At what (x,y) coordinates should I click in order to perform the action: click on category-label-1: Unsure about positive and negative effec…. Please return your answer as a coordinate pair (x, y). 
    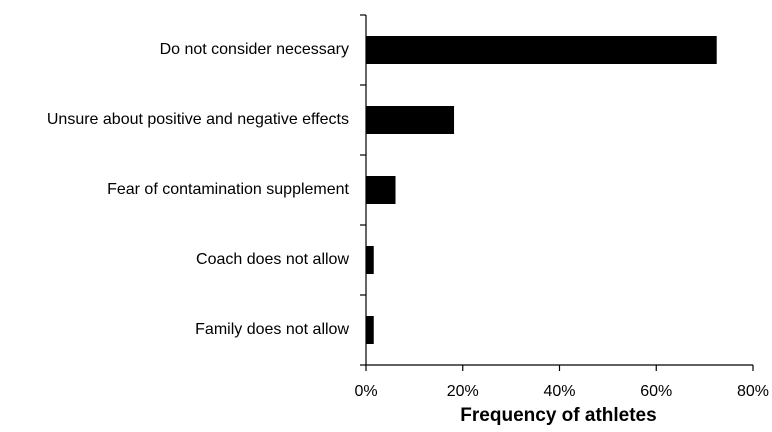
    Looking at the image, I should click on (198, 119).